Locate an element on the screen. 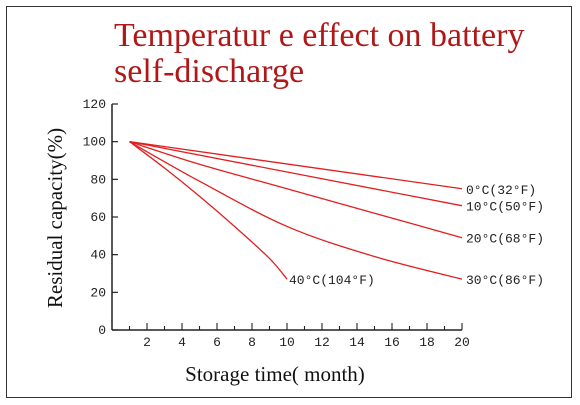 The width and height of the screenshot is (580, 405). x-tick-label: 2 is located at coordinates (147, 342).